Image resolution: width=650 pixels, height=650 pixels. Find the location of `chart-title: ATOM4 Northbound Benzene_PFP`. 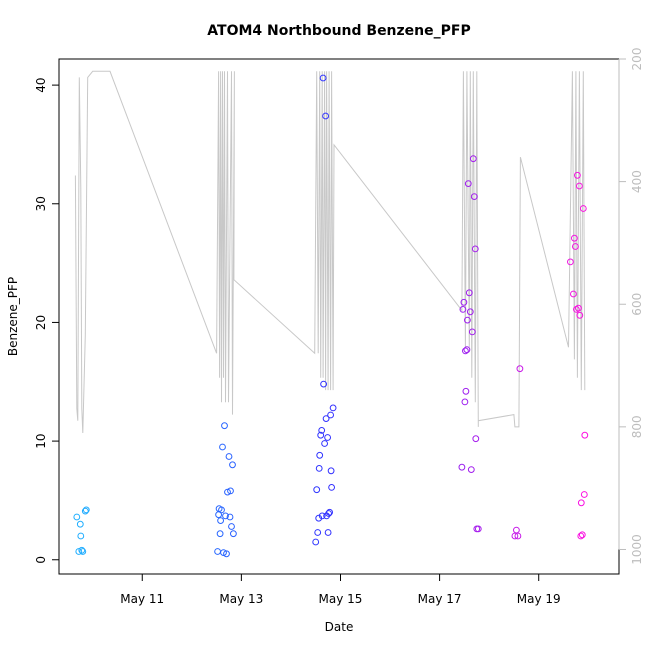

chart-title: ATOM4 Northbound Benzene_PFP is located at coordinates (338, 31).